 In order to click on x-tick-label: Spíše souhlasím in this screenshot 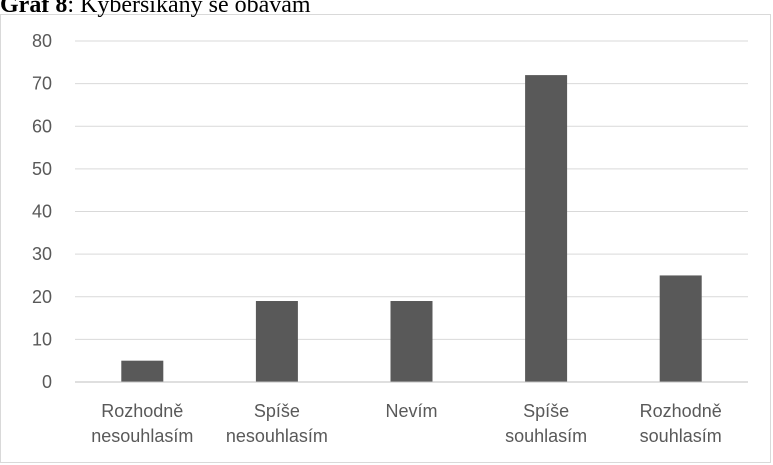, I will do `click(546, 423)`.